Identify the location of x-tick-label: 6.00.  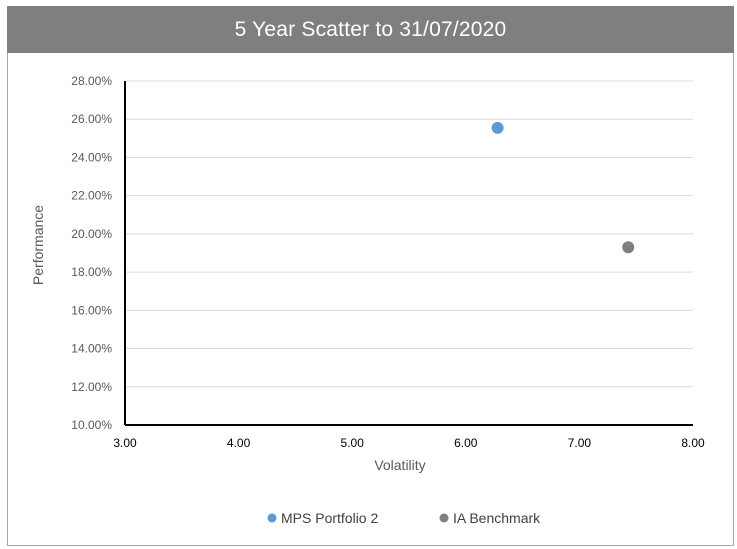
(466, 443).